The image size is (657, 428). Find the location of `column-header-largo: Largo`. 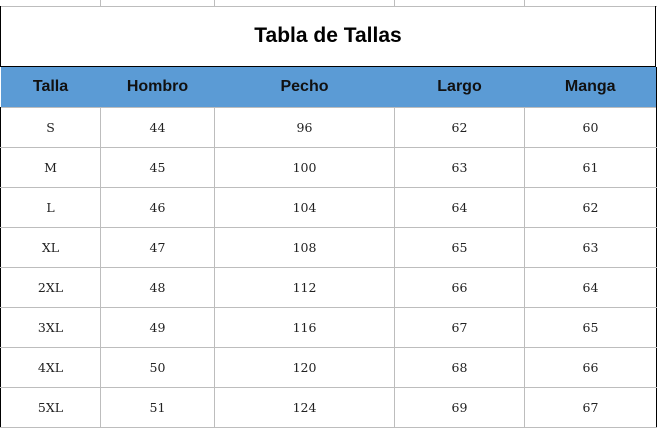

column-header-largo: Largo is located at coordinates (459, 87).